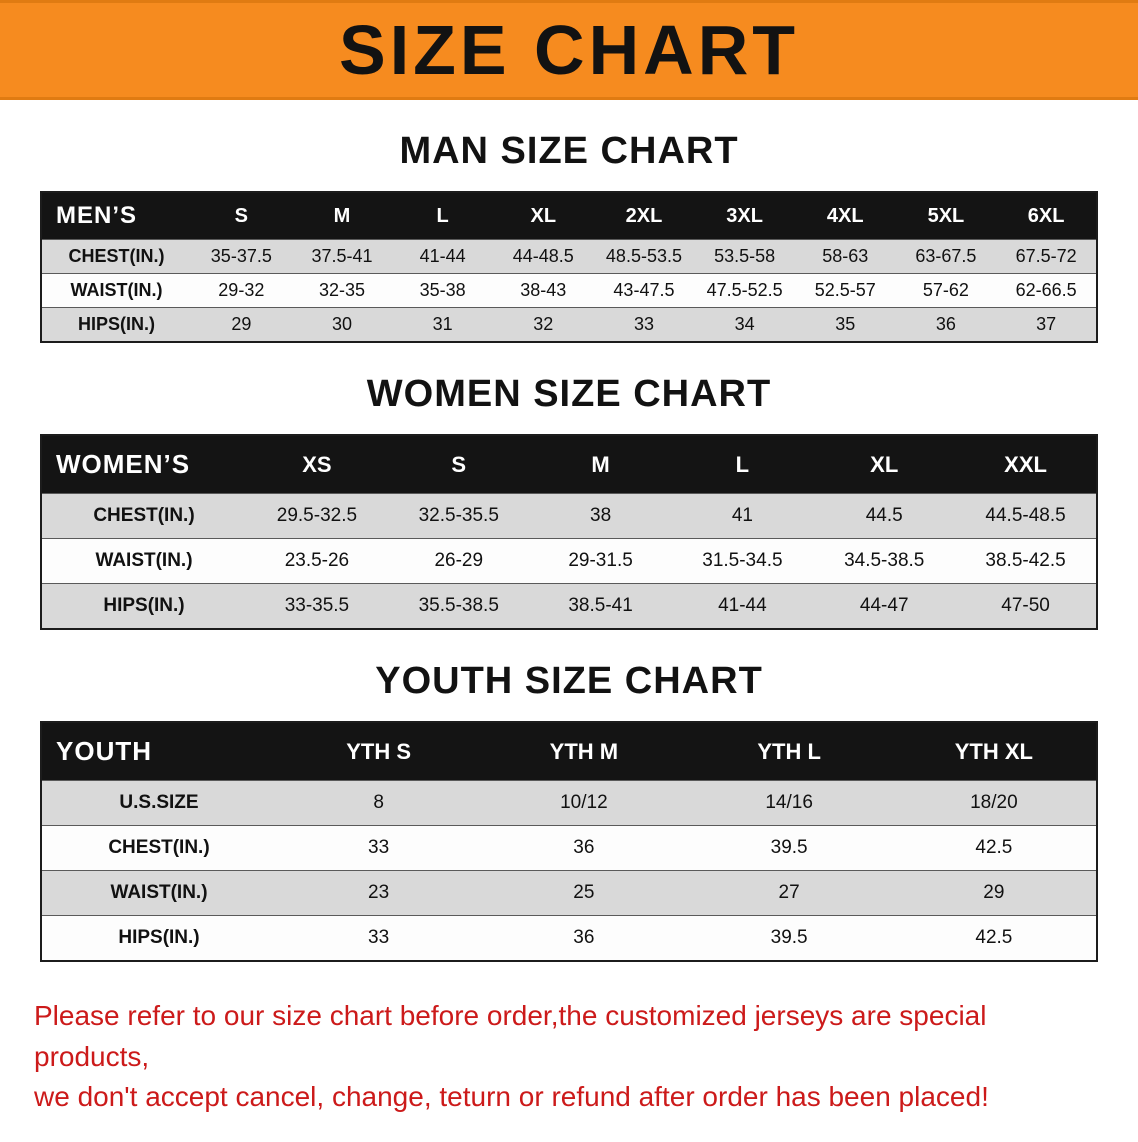 This screenshot has height=1142, width=1138. What do you see at coordinates (158, 803) in the screenshot?
I see `row-label: U.S.SIZE` at bounding box center [158, 803].